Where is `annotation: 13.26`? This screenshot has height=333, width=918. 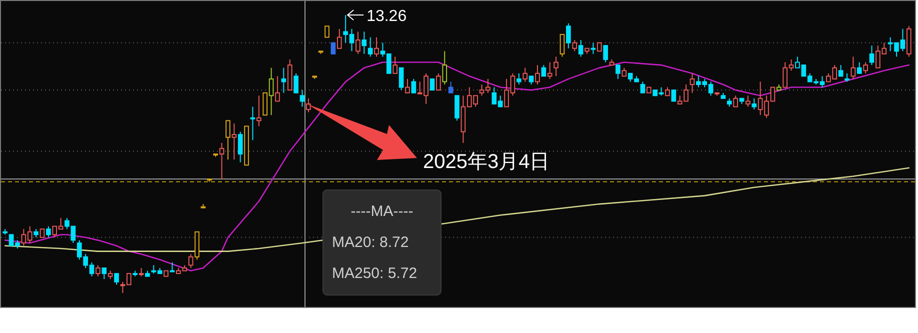 annotation: 13.26 is located at coordinates (386, 16).